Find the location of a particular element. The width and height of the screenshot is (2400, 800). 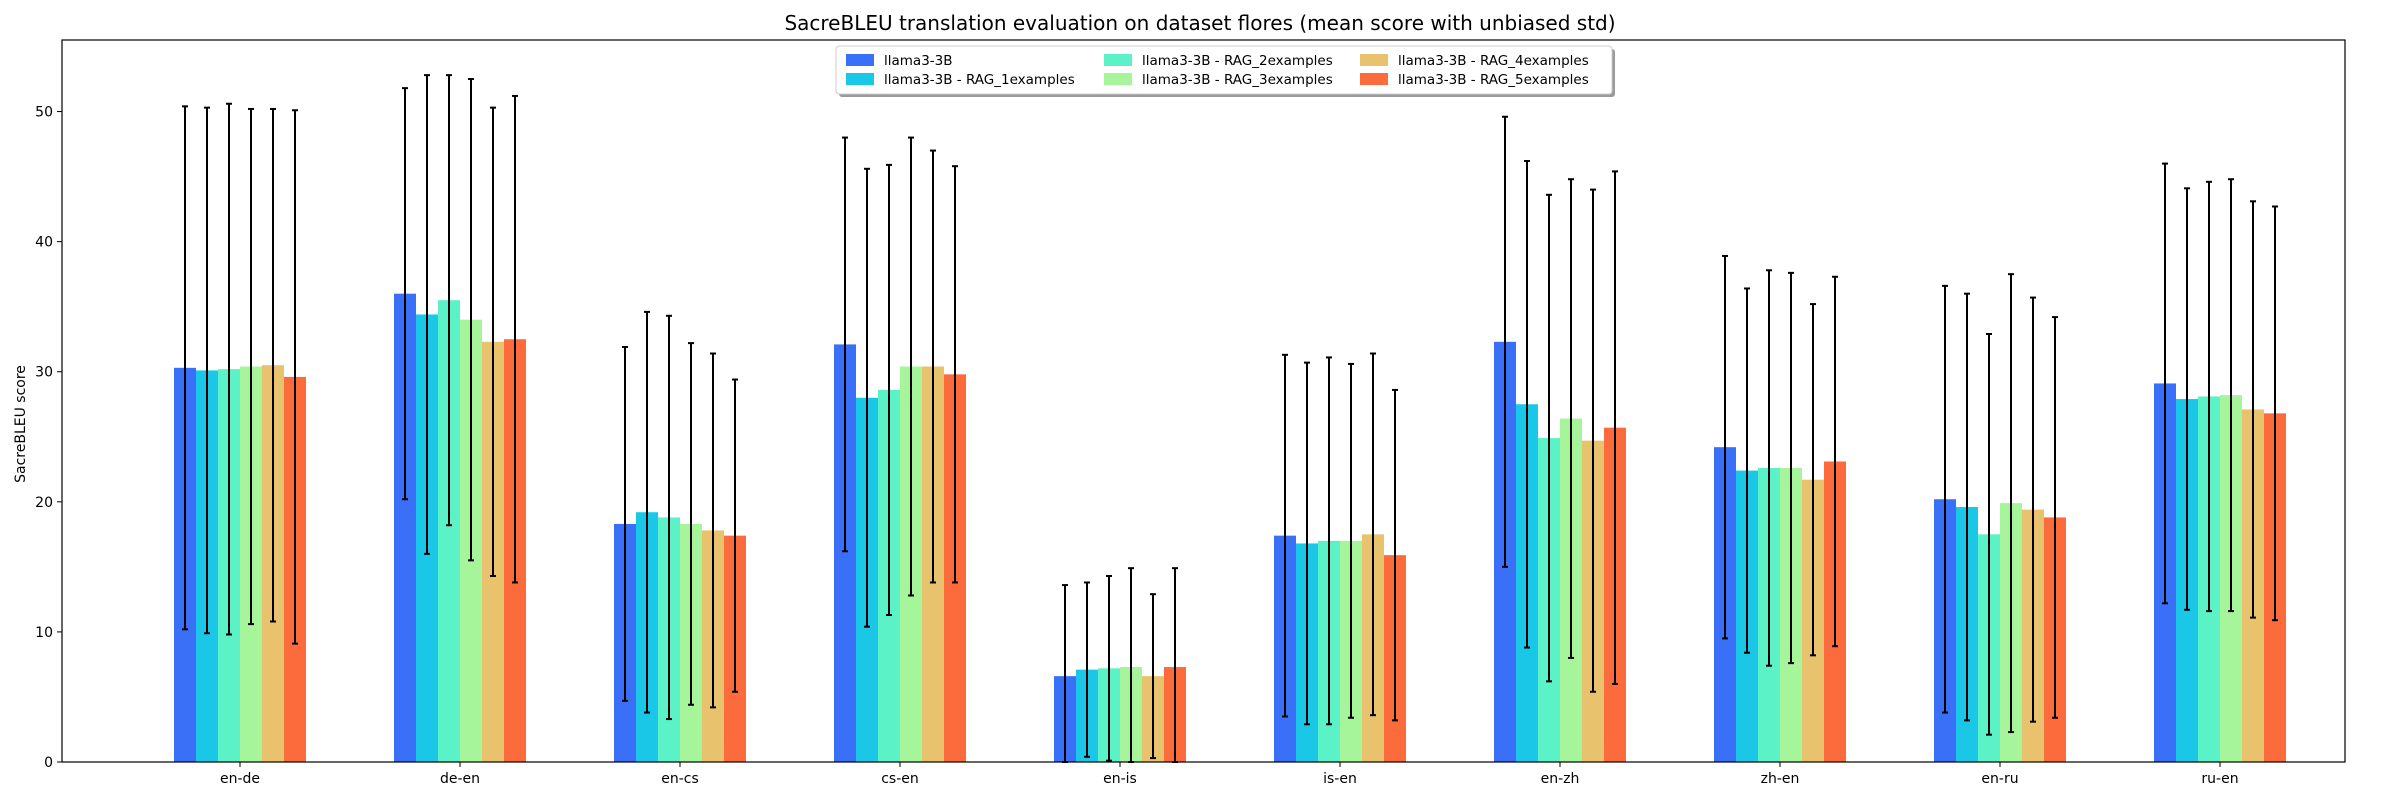

x-tick-label: zh-en is located at coordinates (1780, 779).